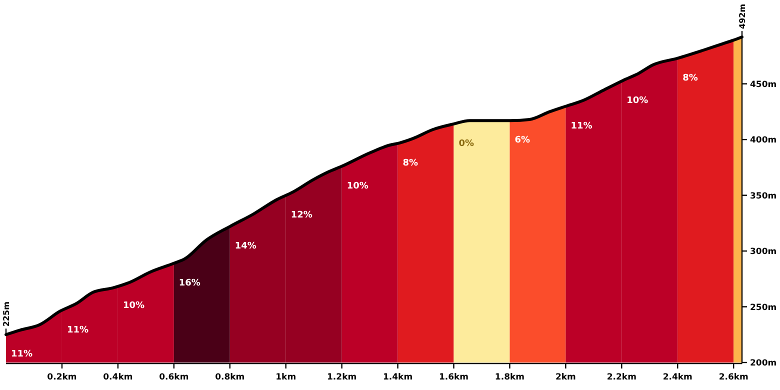  Describe the element at coordinates (565, 377) in the screenshot. I see `x-tick-label: 2km` at that location.